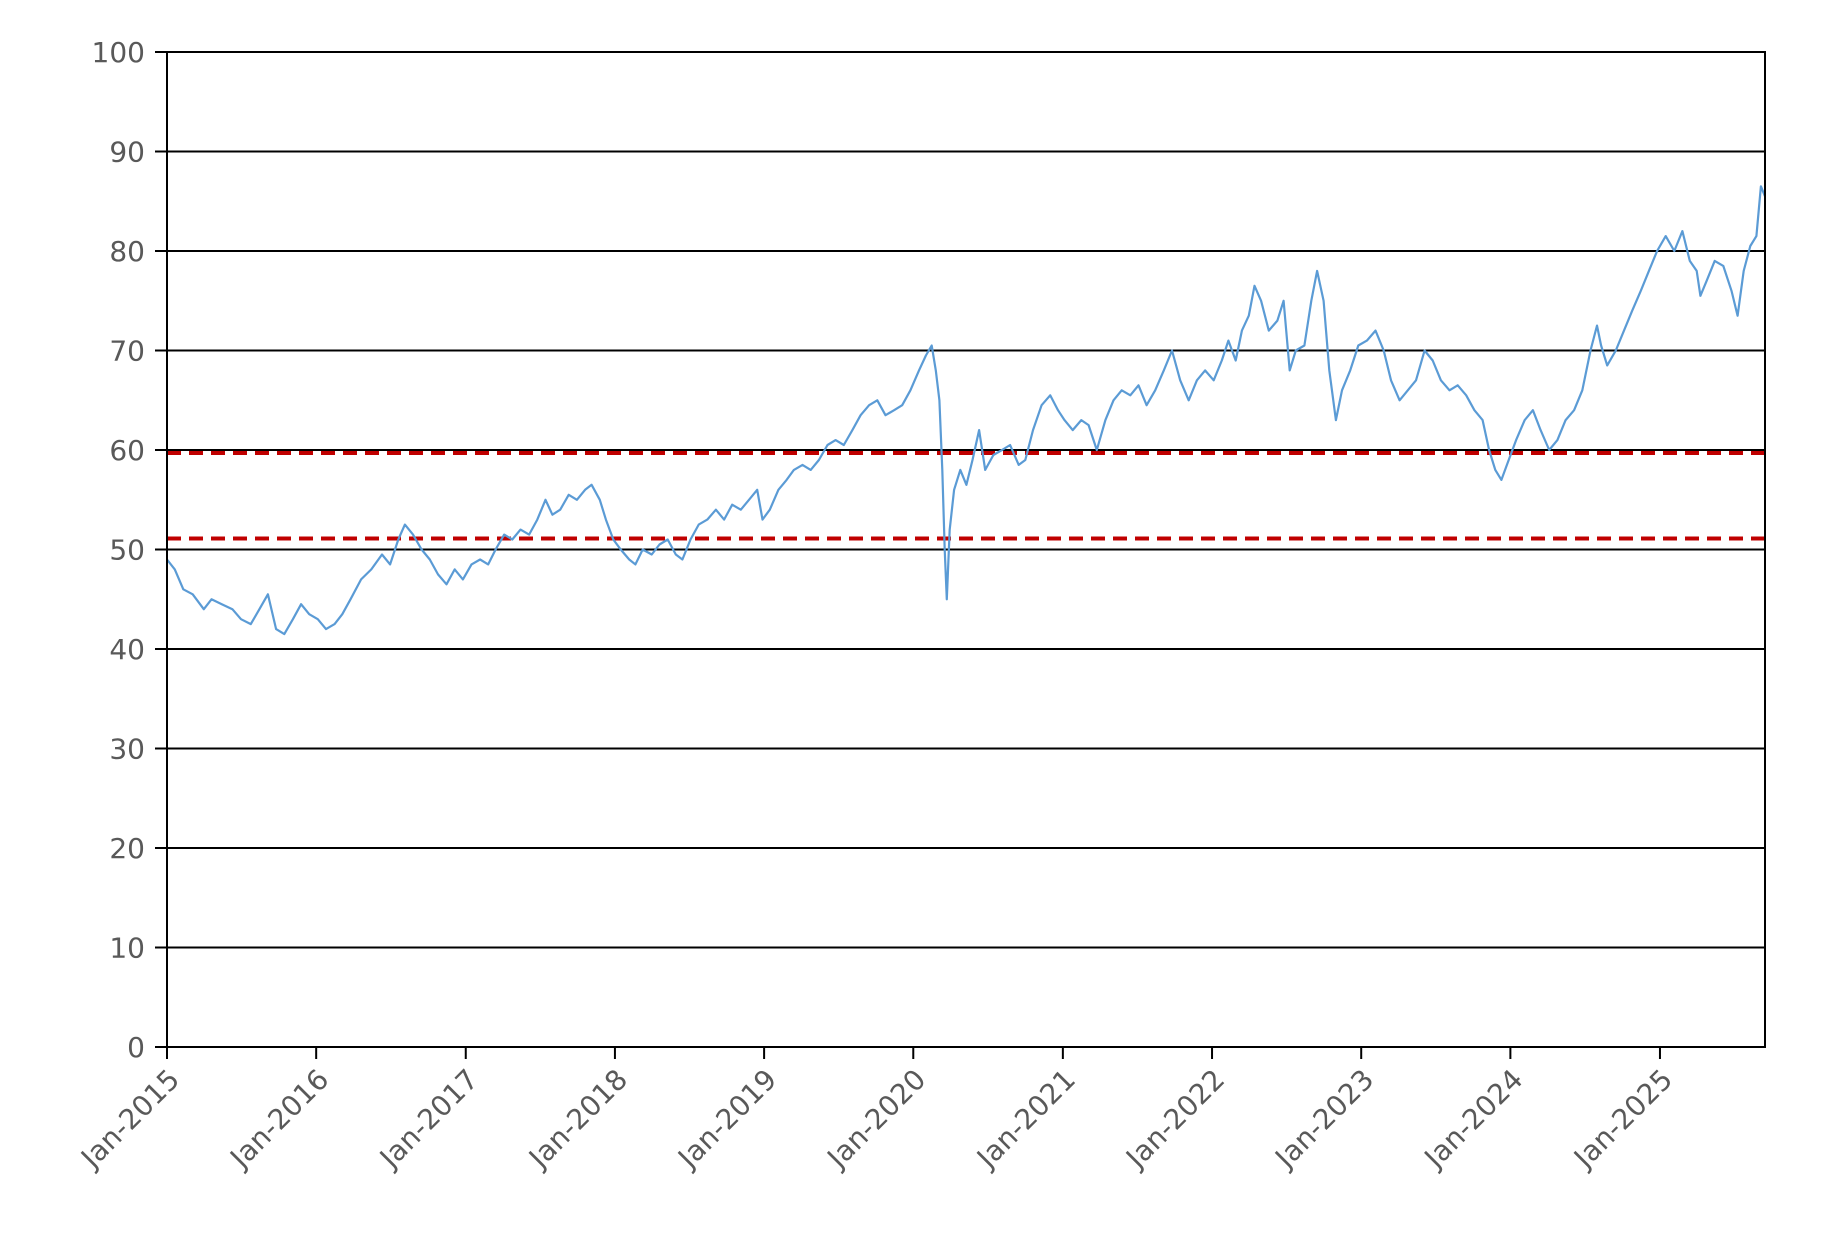 Image resolution: width=1830 pixels, height=1235 pixels. Describe the element at coordinates (127, 152) in the screenshot. I see `y-tick-label: 90` at that location.